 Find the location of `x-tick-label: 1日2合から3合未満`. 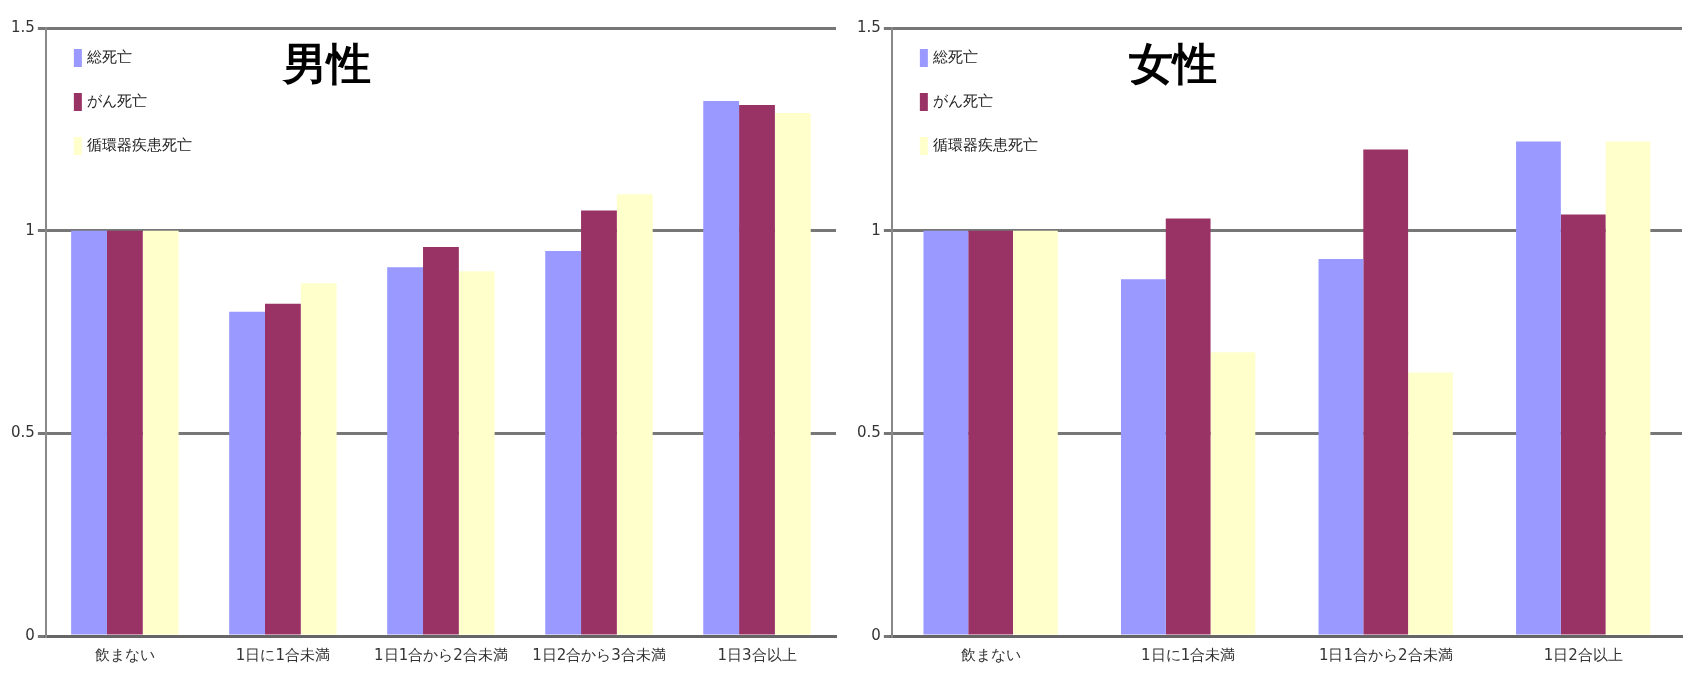

x-tick-label: 1日2合から3合未満 is located at coordinates (599, 654).